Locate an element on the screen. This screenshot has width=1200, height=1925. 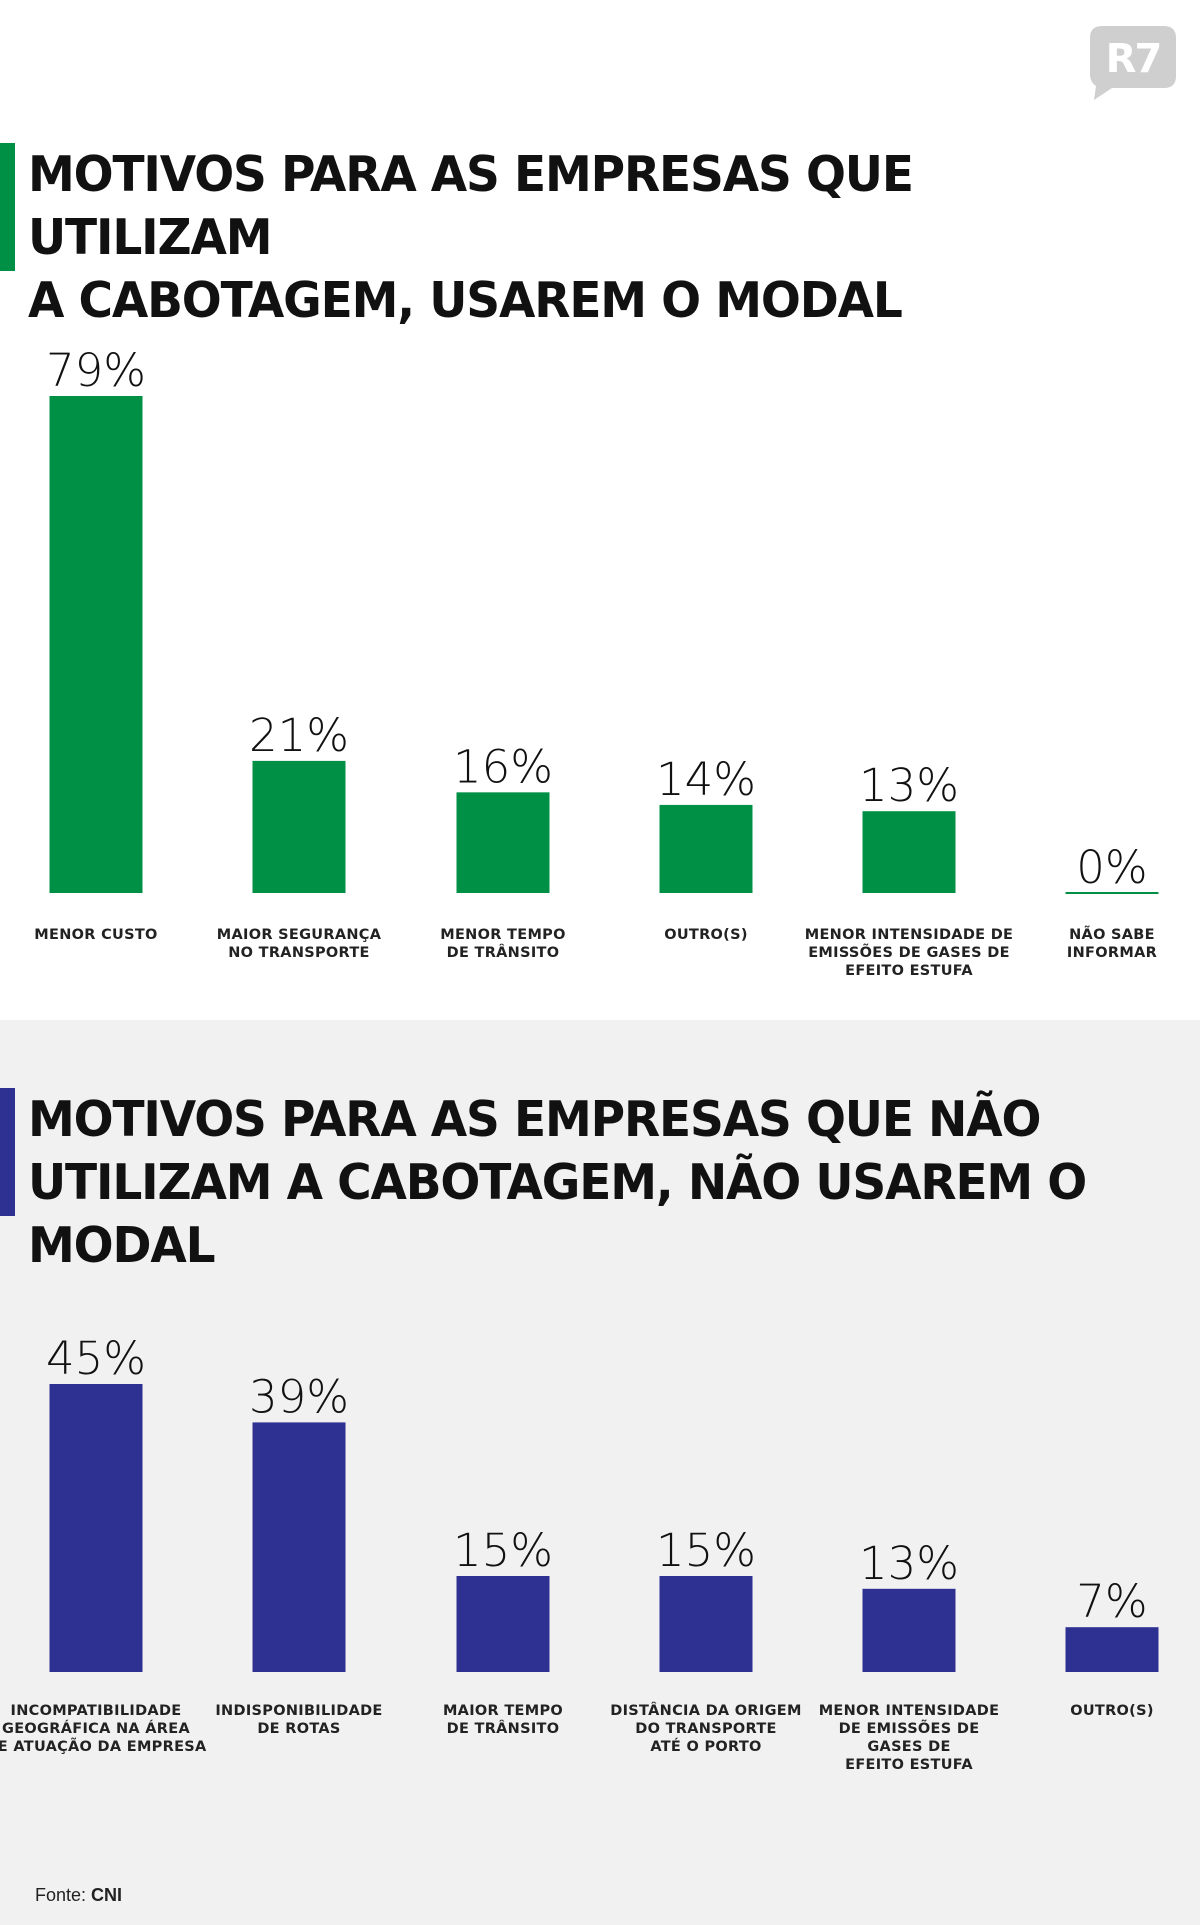
chart2-value-label-4: 13% is located at coordinates (909, 1563).